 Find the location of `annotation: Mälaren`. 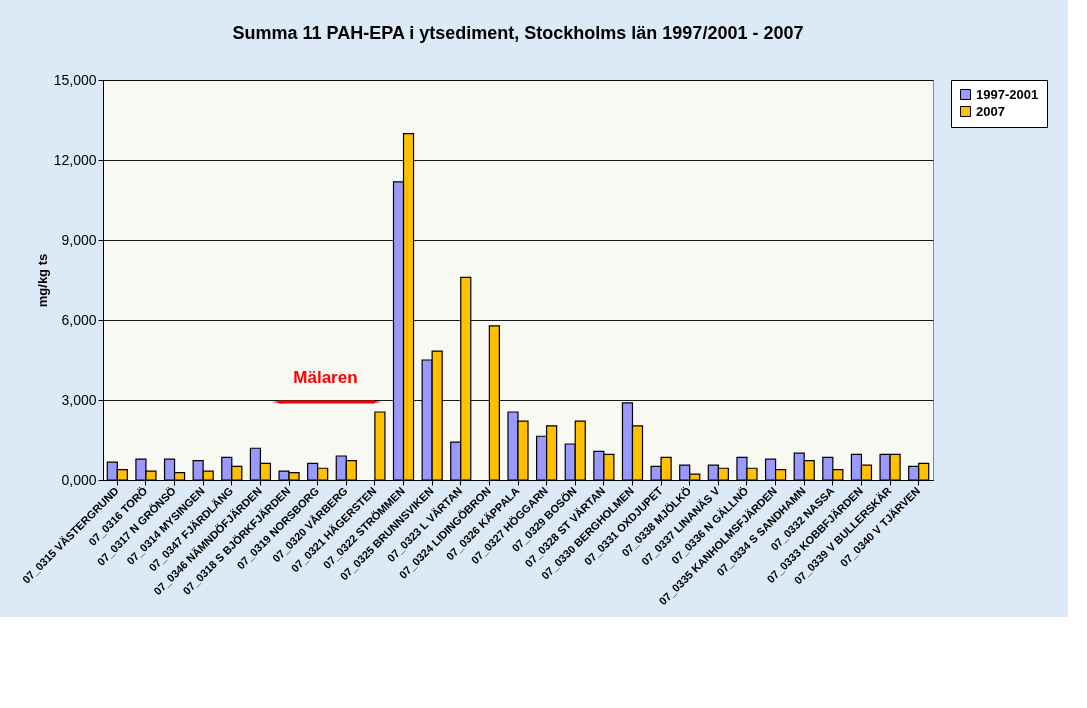

annotation: Mälaren is located at coordinates (325, 377).